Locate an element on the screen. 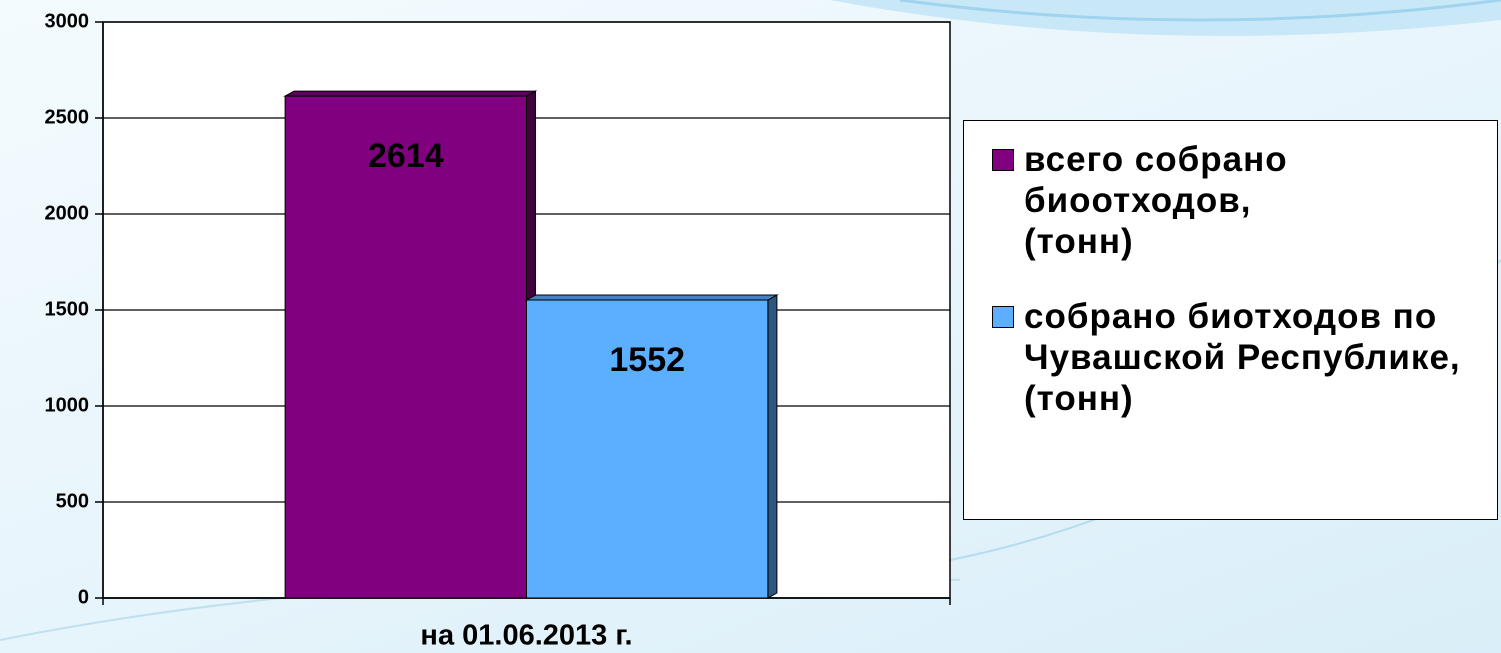  legend-label: всего собрано биоотходов, (тонн) is located at coordinates (1156, 200).